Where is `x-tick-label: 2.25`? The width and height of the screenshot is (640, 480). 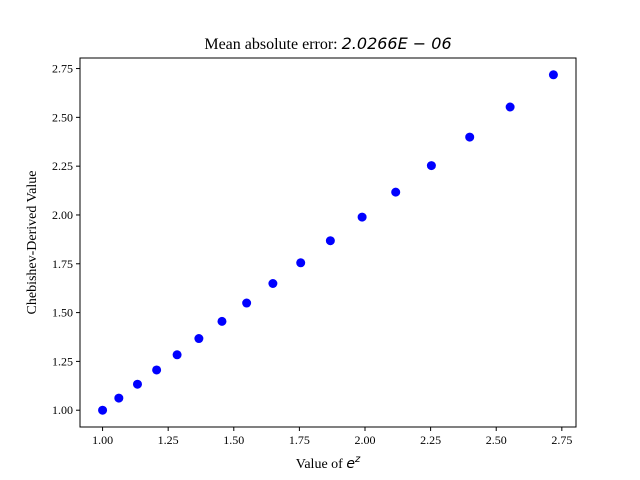
x-tick-label: 2.25 is located at coordinates (430, 440).